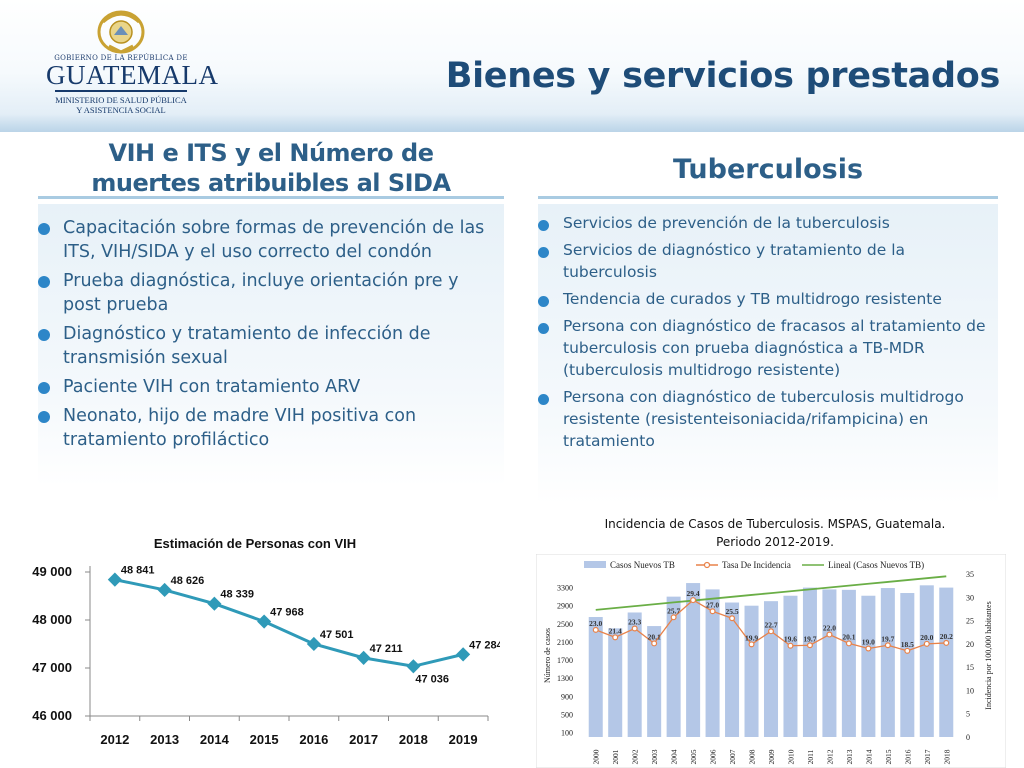 The width and height of the screenshot is (1024, 768). I want to click on data-label: 48 626, so click(188, 581).